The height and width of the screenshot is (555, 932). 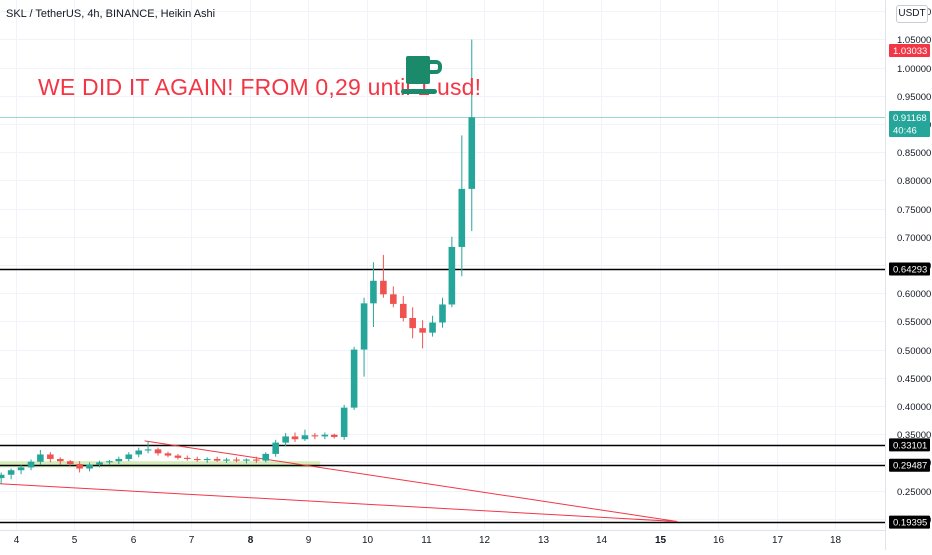 I want to click on high-price-label-bg, so click(x=909, y=51).